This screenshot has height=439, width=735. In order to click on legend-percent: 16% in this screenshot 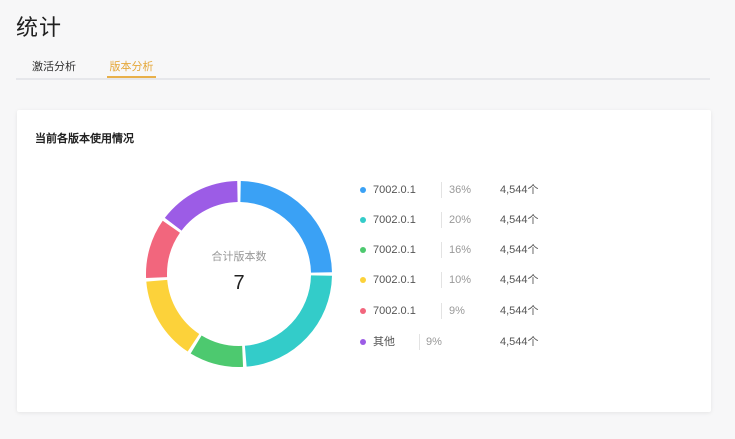, I will do `click(460, 250)`.